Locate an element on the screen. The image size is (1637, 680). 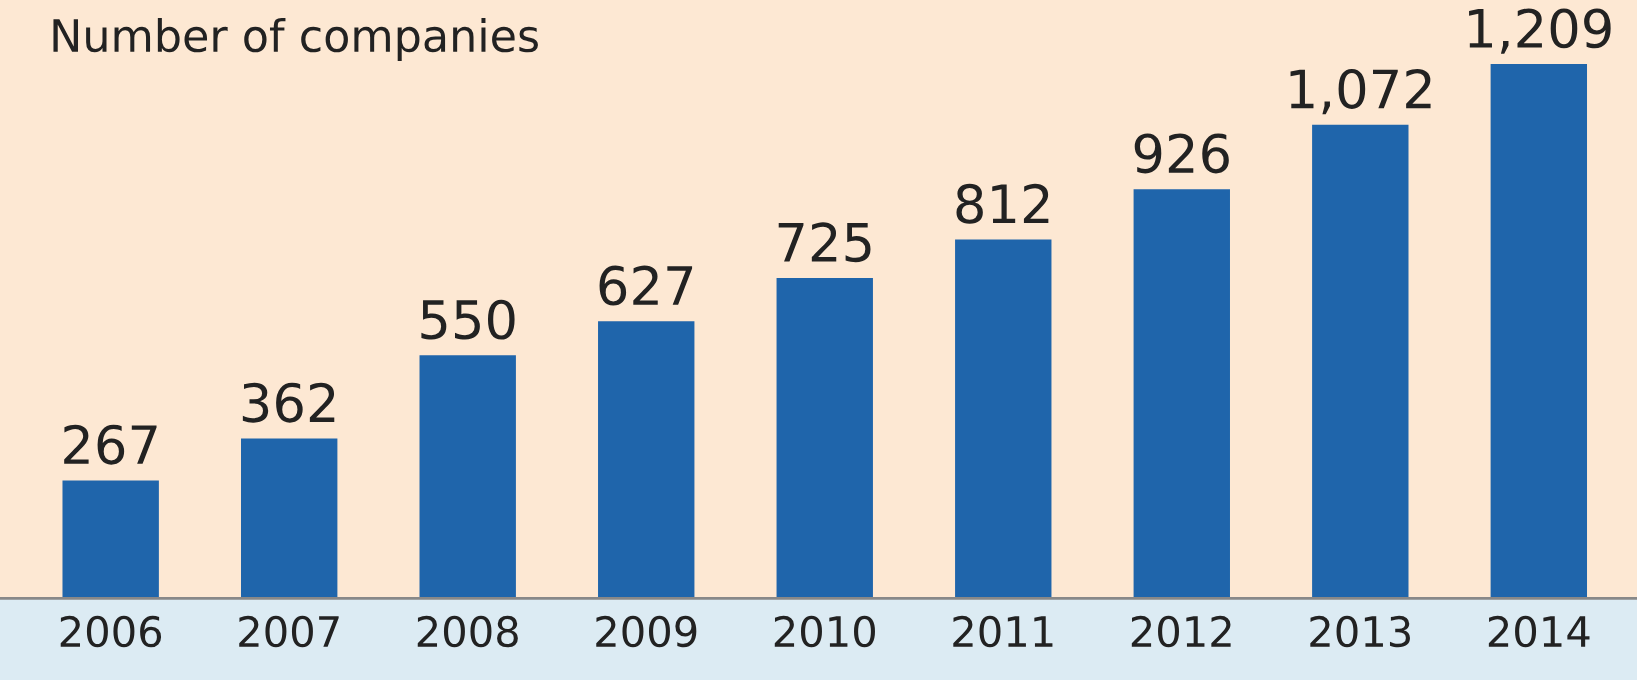
data-label: 362 is located at coordinates (288, 402).